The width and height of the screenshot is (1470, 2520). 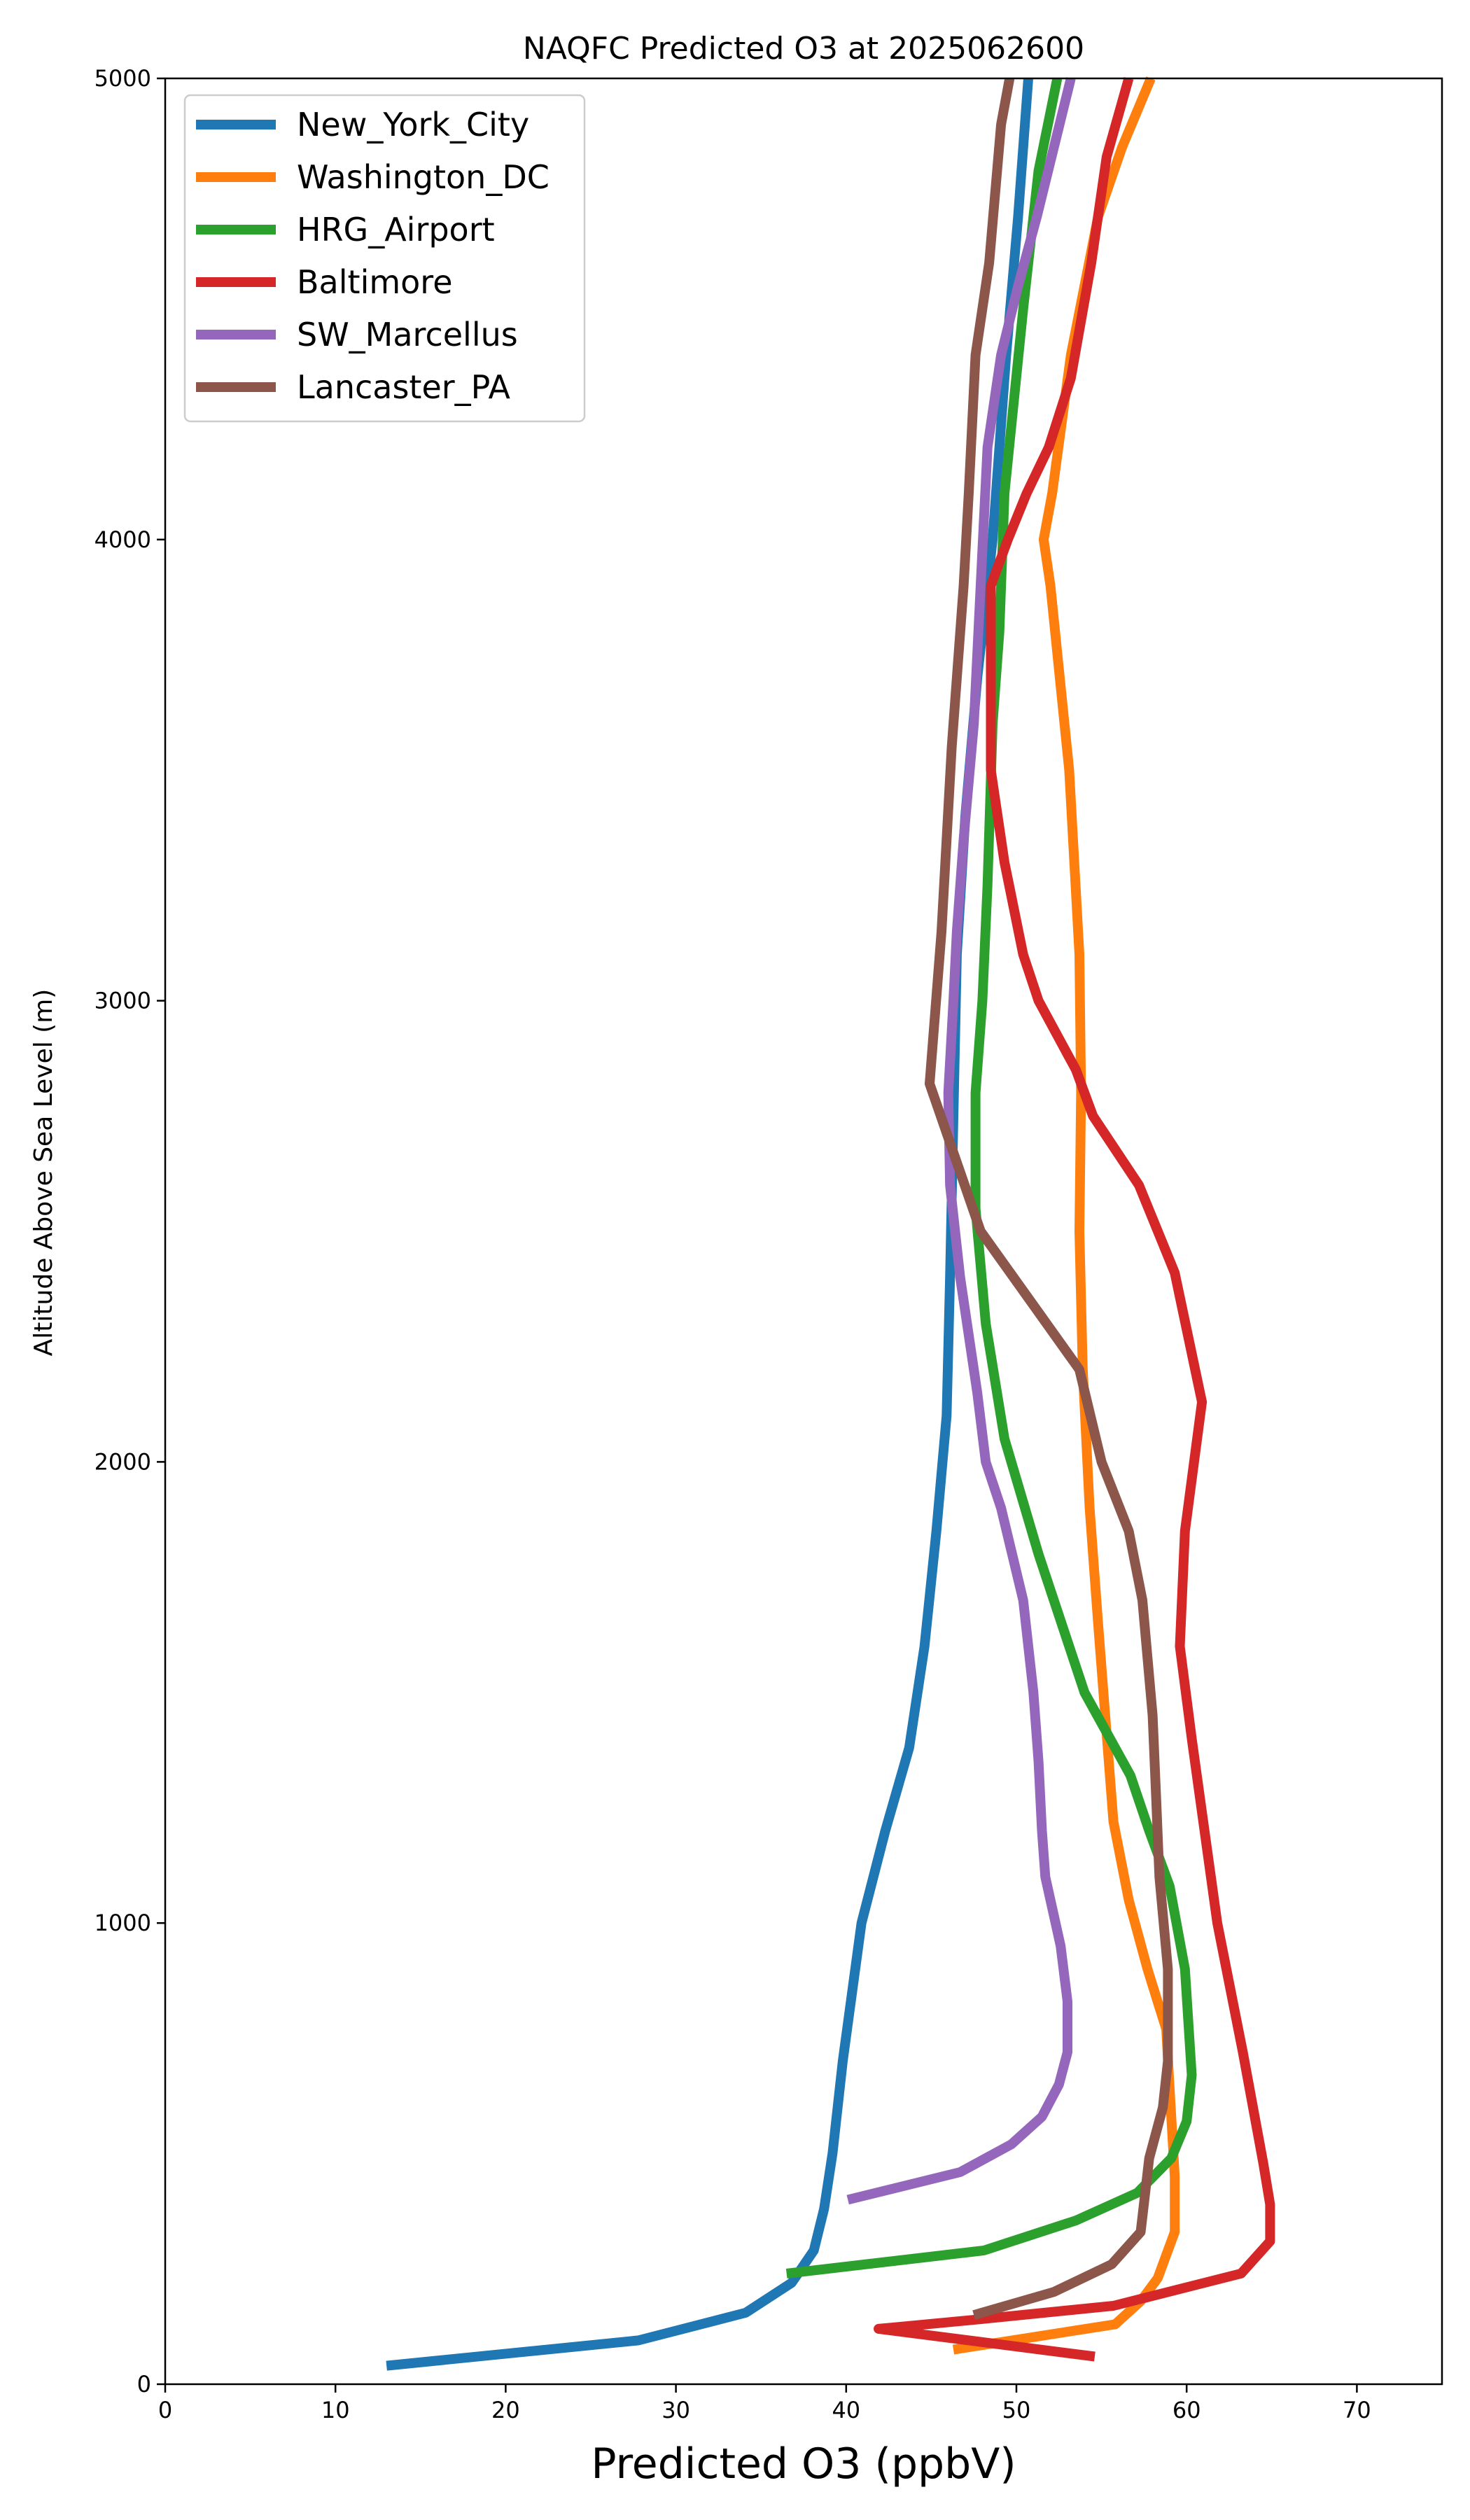 I want to click on x-tick-label: 50, so click(x=1016, y=2410).